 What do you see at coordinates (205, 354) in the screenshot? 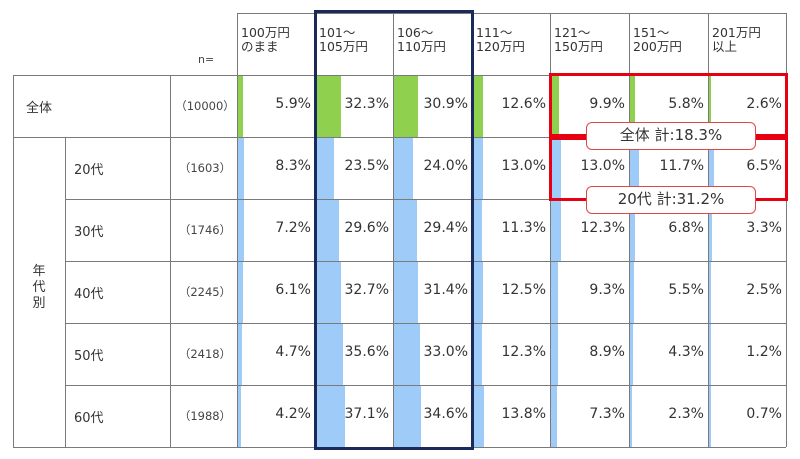
I see `sample-size: （2418）` at bounding box center [205, 354].